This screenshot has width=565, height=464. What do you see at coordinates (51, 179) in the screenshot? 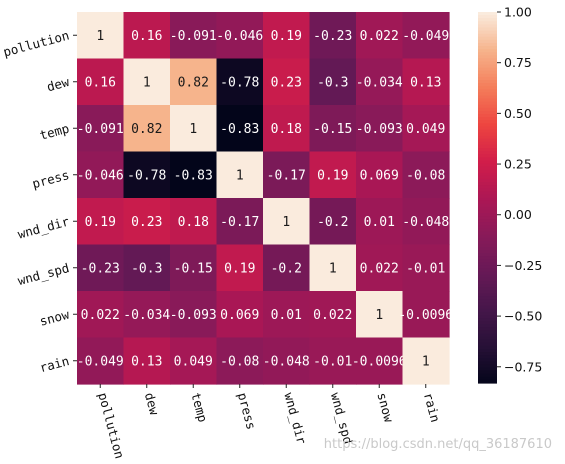
I see `y-tick-label: press` at bounding box center [51, 179].